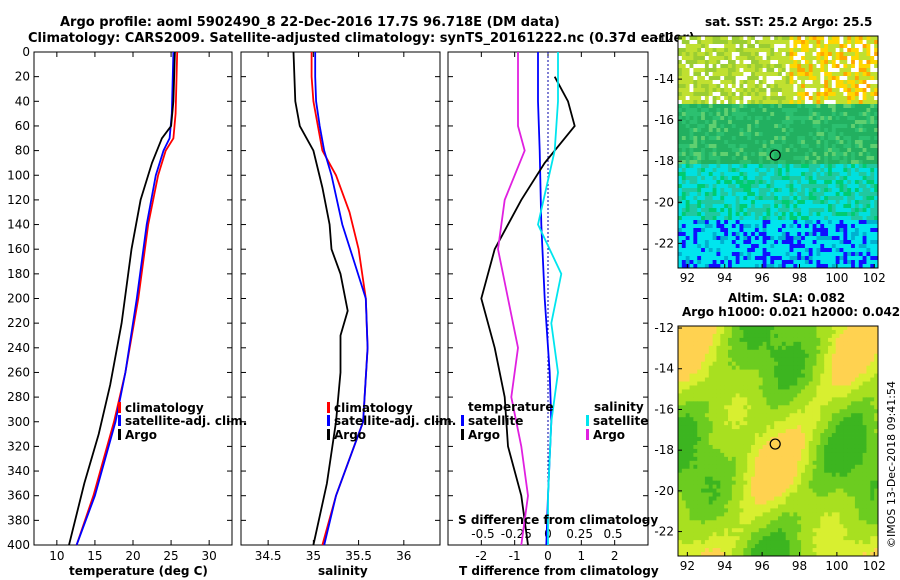  I want to click on lon-tick-label: 100, so click(836, 278).